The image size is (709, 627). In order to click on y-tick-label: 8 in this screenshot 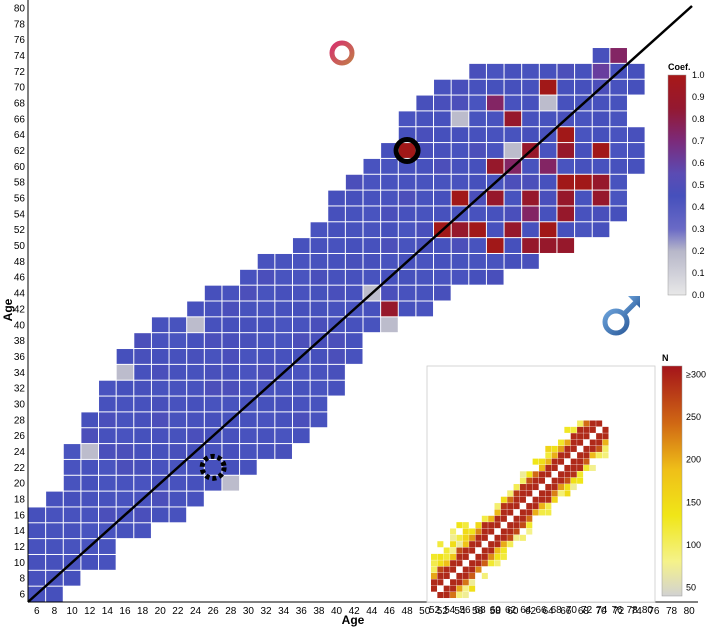, I will do `click(22, 579)`.